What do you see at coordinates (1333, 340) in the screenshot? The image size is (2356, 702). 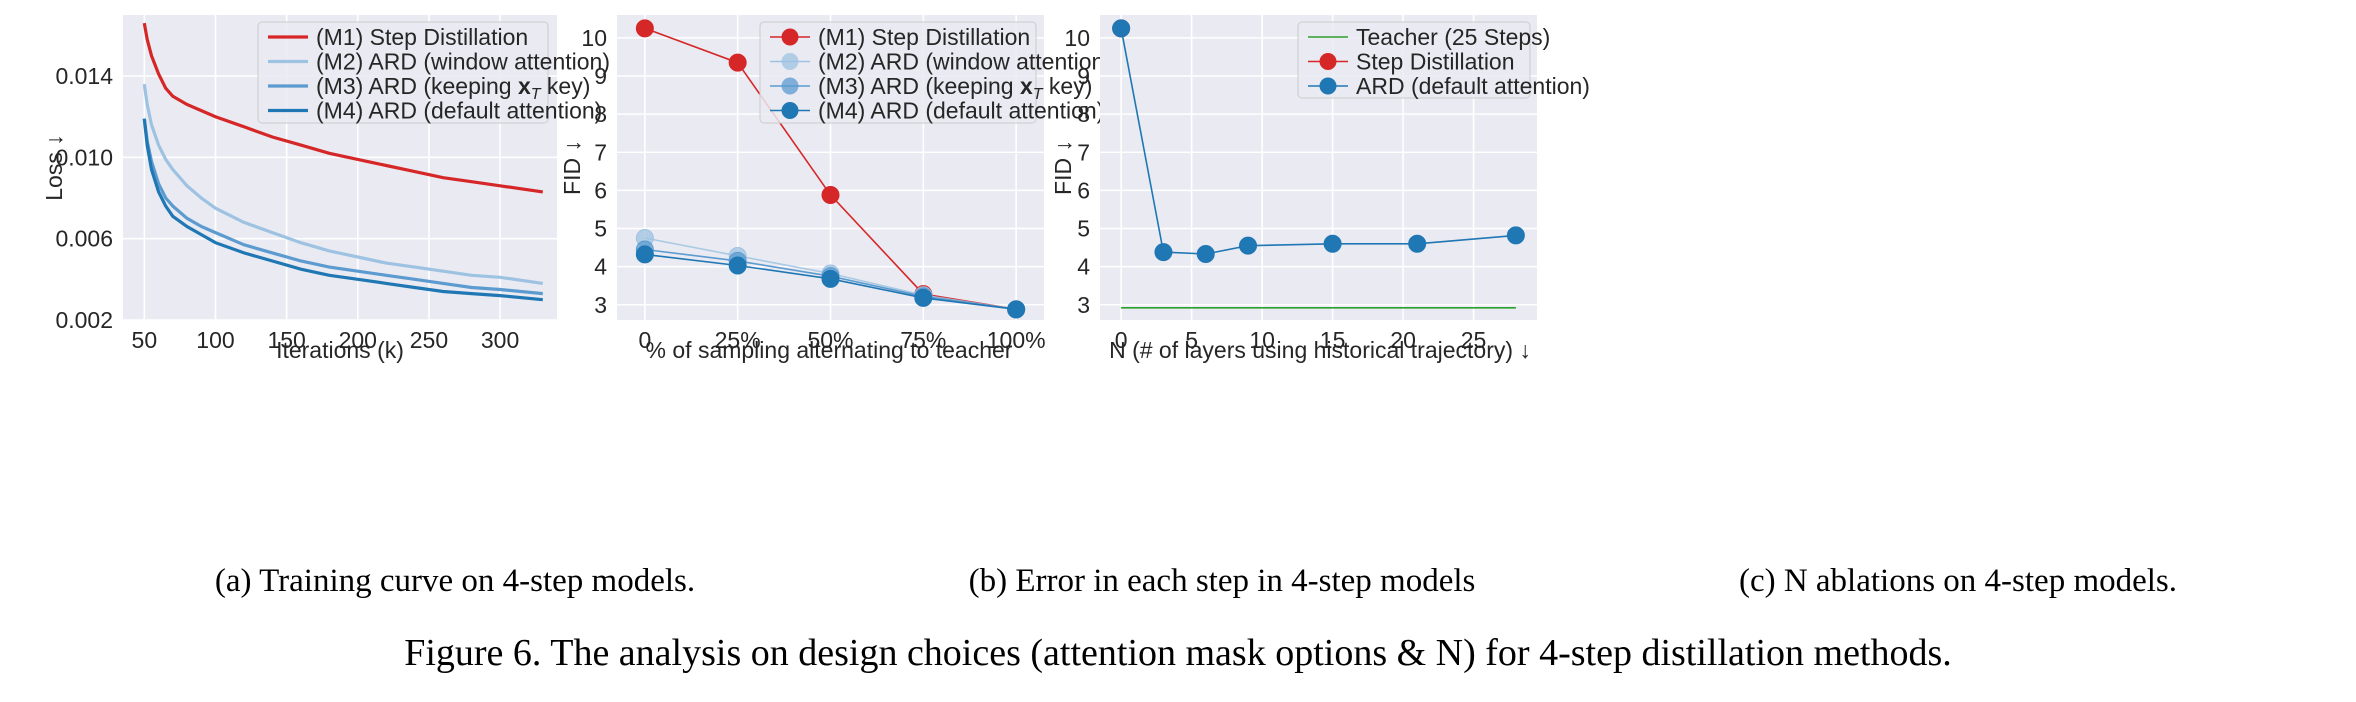 I see `x-tick-label: 15` at bounding box center [1333, 340].